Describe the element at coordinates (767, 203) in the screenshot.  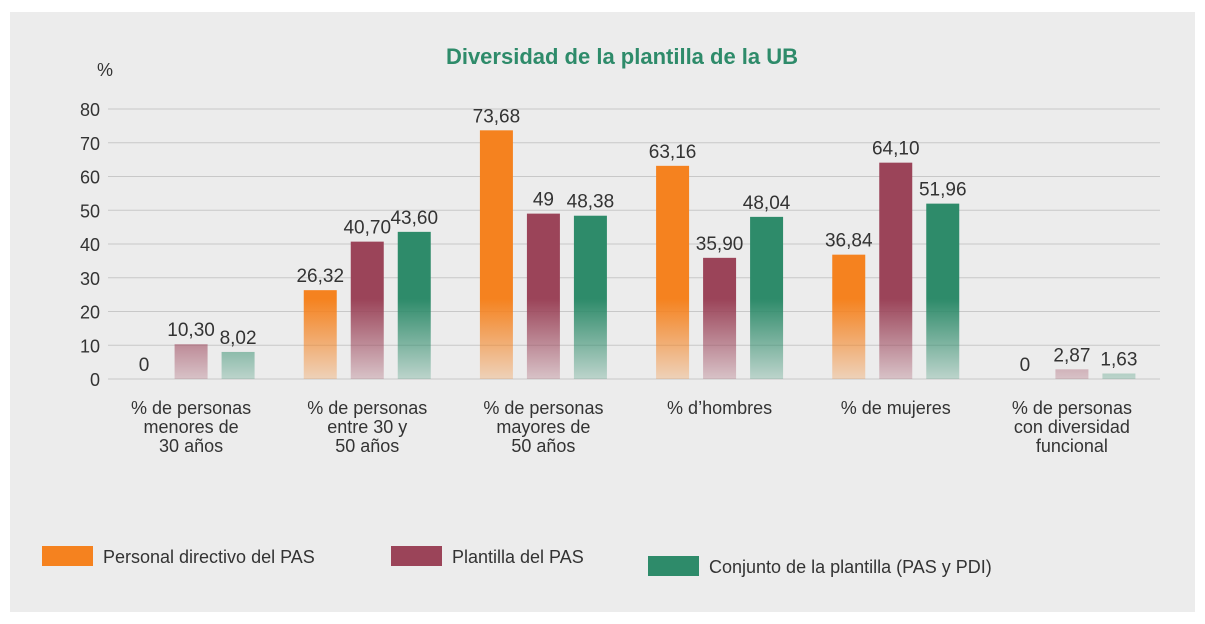
I see `value-label: 48,04` at that location.